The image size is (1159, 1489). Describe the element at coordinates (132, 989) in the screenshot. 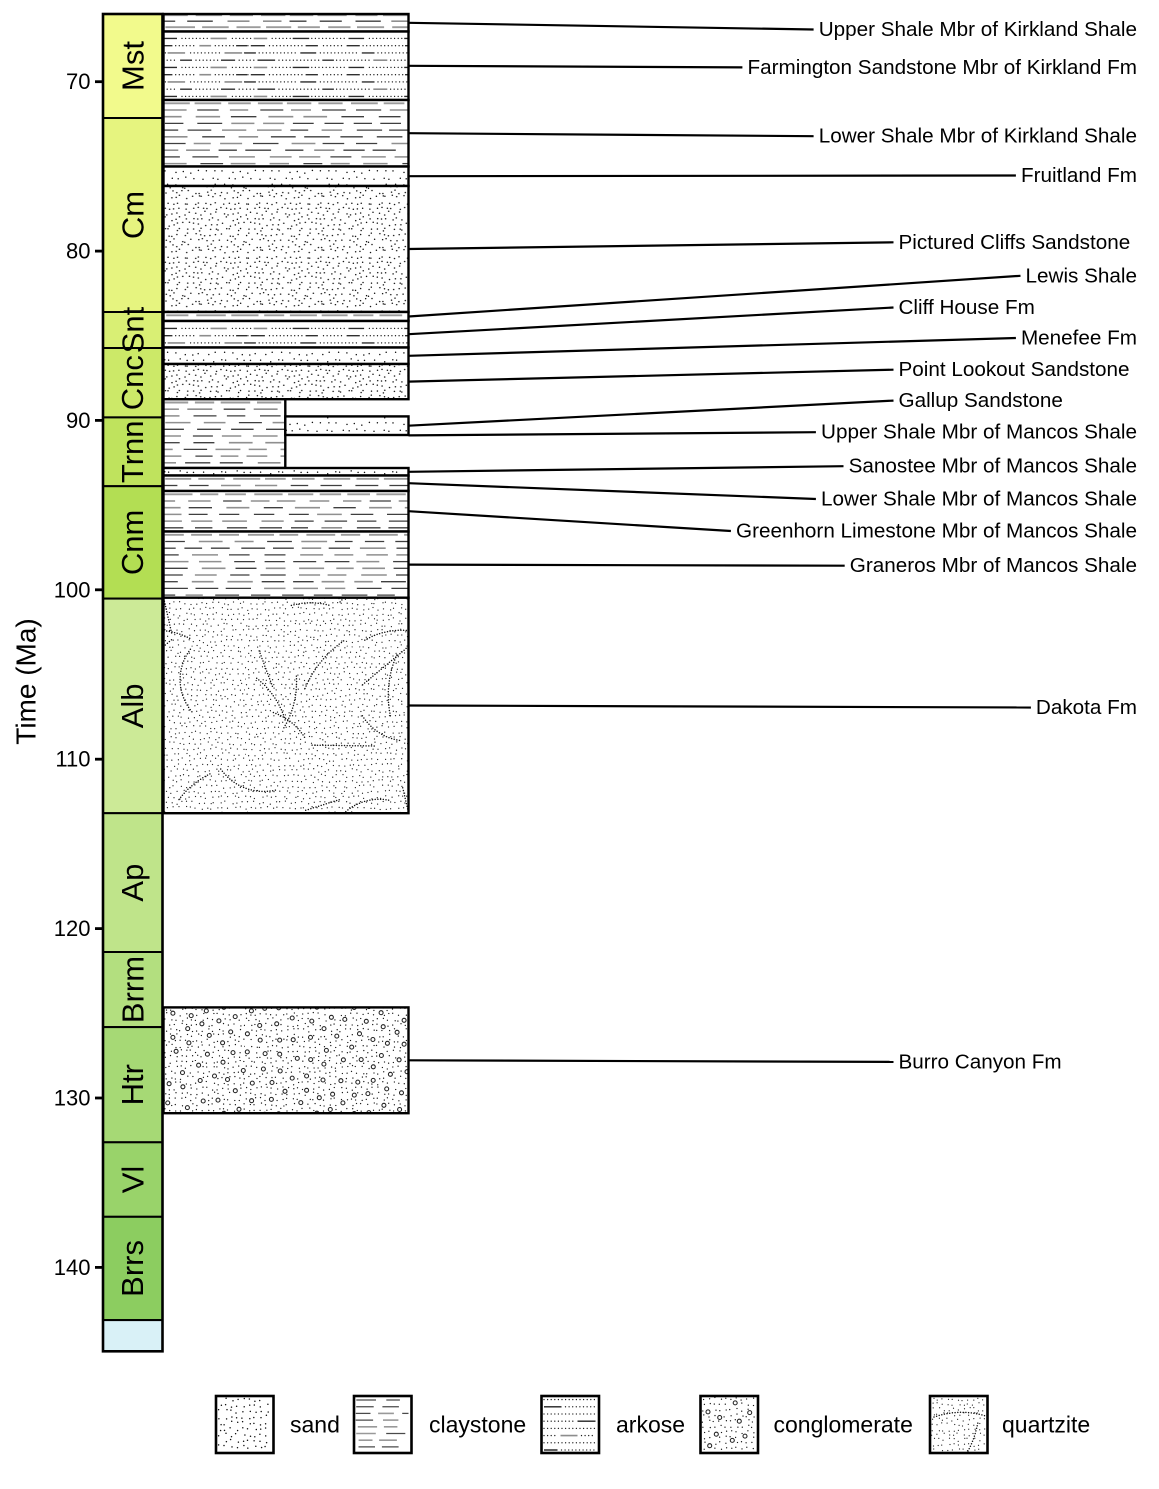

I see `svg-text: Brrm` at that location.